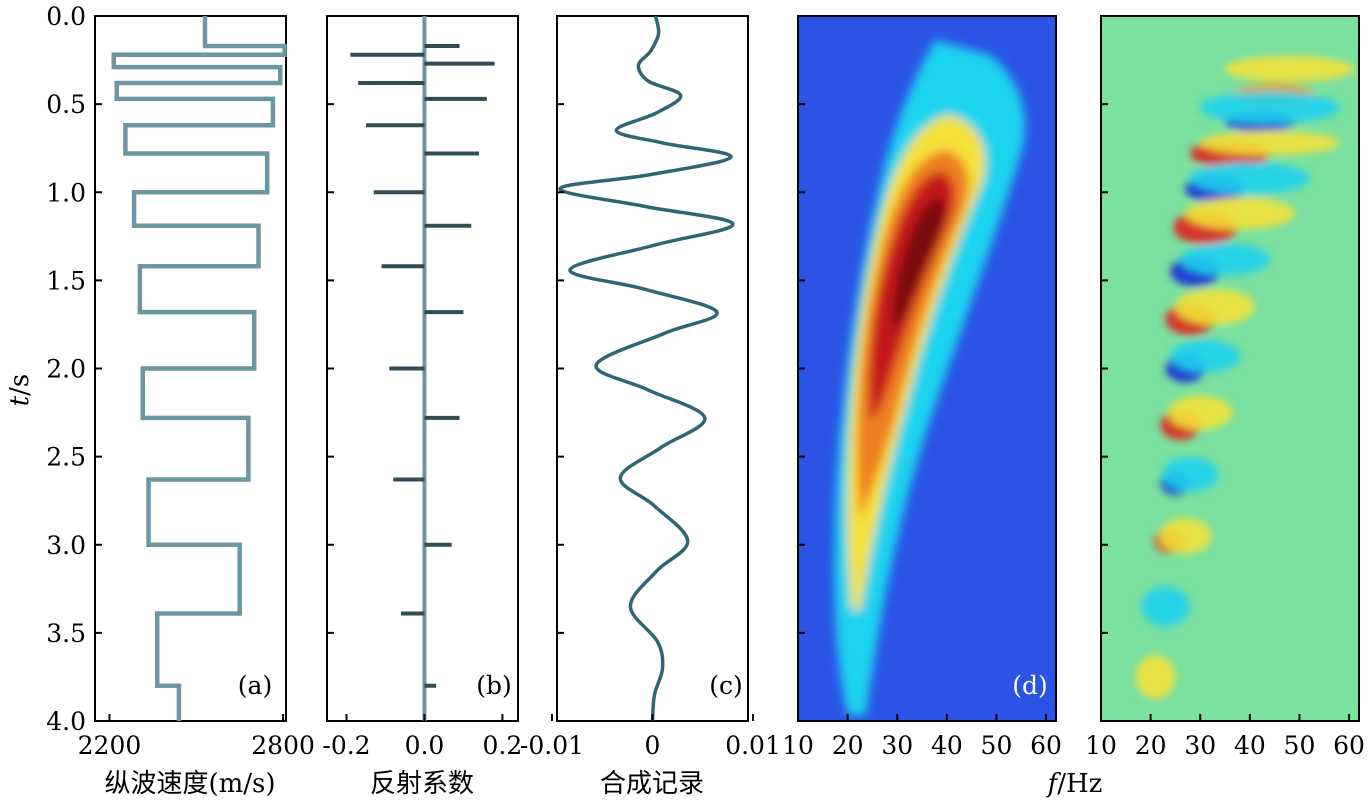 This screenshot has width=1371, height=805. What do you see at coordinates (552, 745) in the screenshot?
I see `x-tick-label: -0.01` at bounding box center [552, 745].